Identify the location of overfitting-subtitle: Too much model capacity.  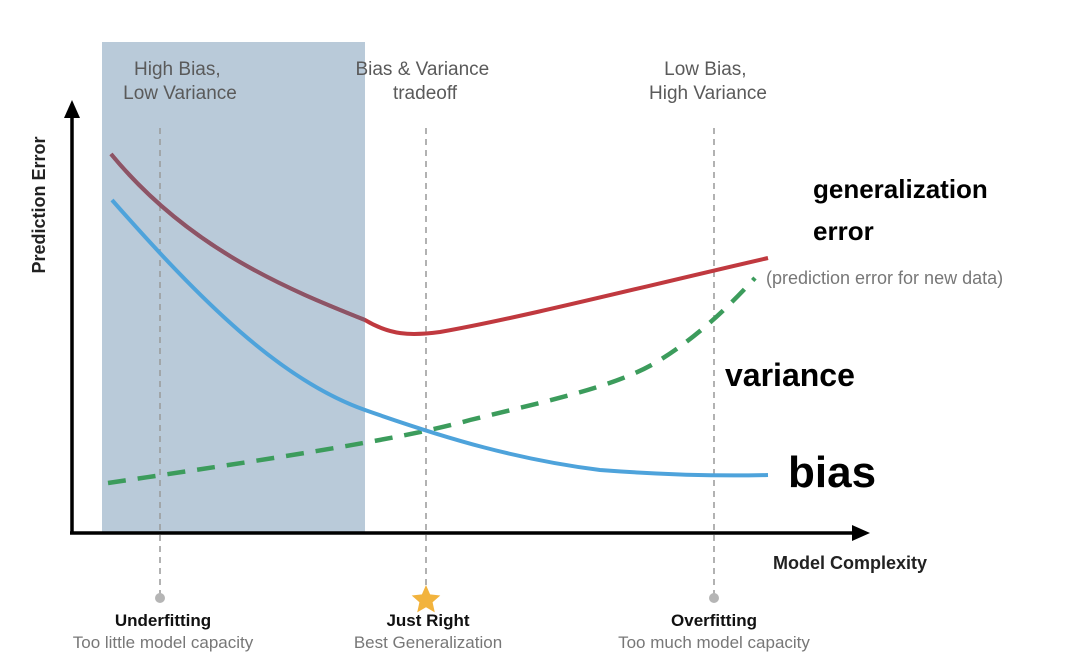
(714, 642).